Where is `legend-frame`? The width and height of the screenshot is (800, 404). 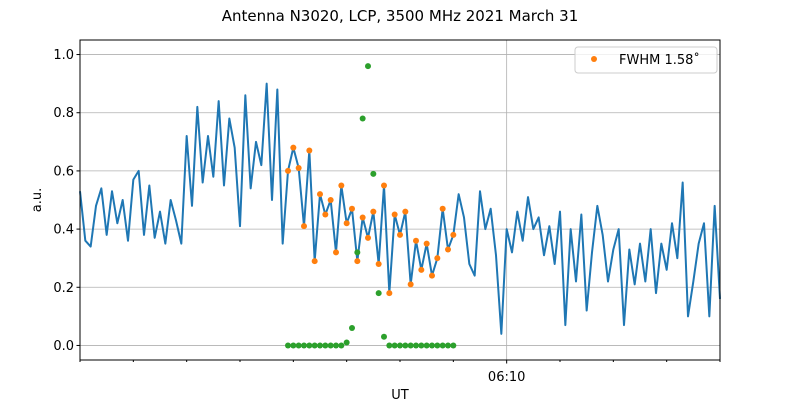 legend-frame is located at coordinates (646, 60).